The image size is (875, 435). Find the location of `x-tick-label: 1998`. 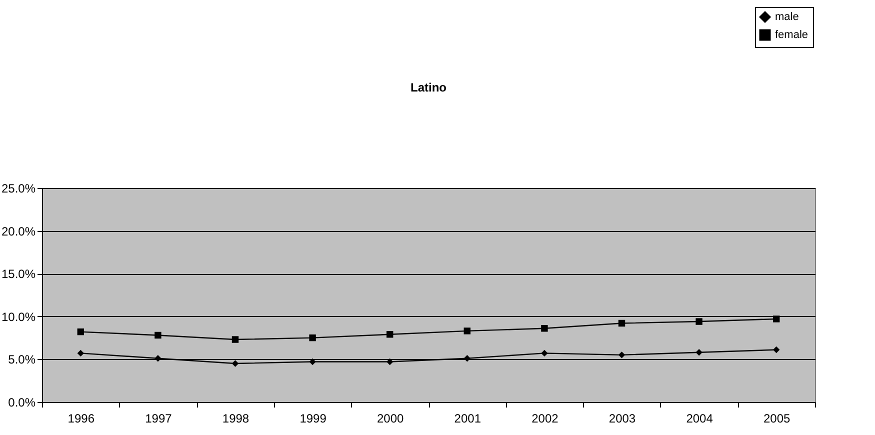

x-tick-label: 1998 is located at coordinates (236, 419).